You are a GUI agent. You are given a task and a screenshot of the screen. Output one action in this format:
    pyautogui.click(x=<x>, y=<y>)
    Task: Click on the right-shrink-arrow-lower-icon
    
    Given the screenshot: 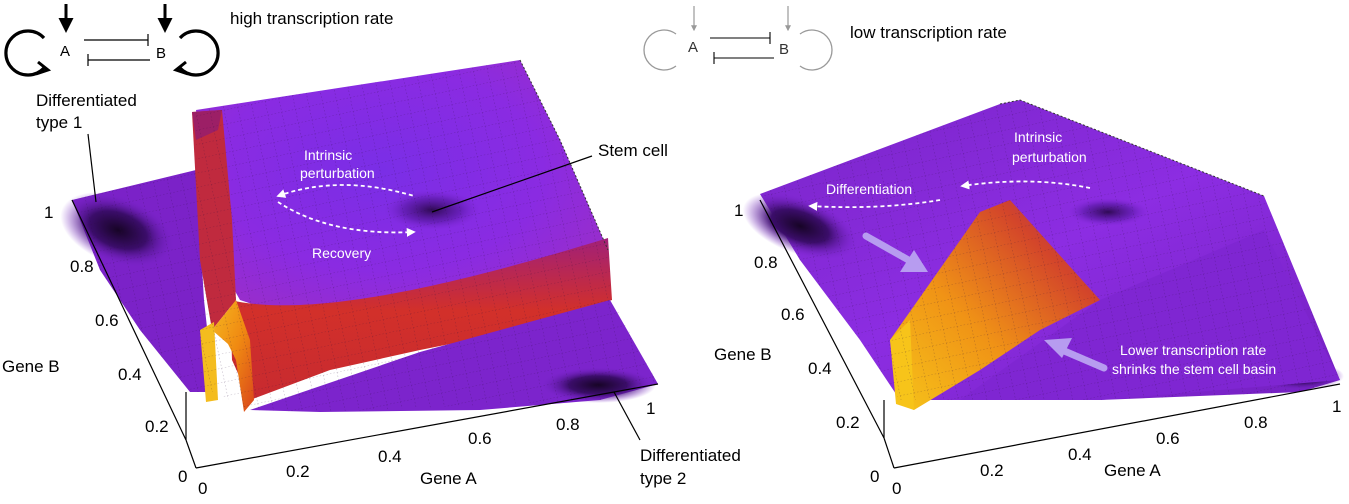 What is the action you would take?
    pyautogui.click(x=1076, y=355)
    